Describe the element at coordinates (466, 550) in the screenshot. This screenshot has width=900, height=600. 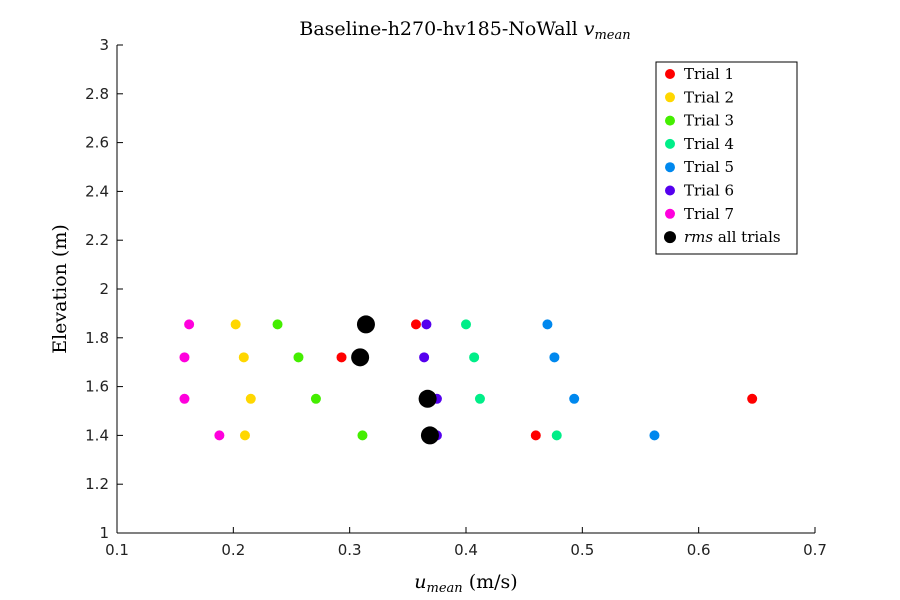
I see `x-tick-label: 0.4` at that location.